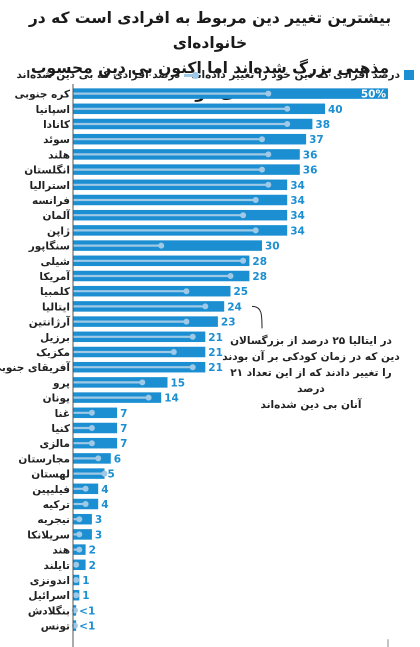 The width and height of the screenshot is (420, 647). Describe the element at coordinates (35, 367) in the screenshot. I see `category-label: آفریقای جنوبی` at that location.